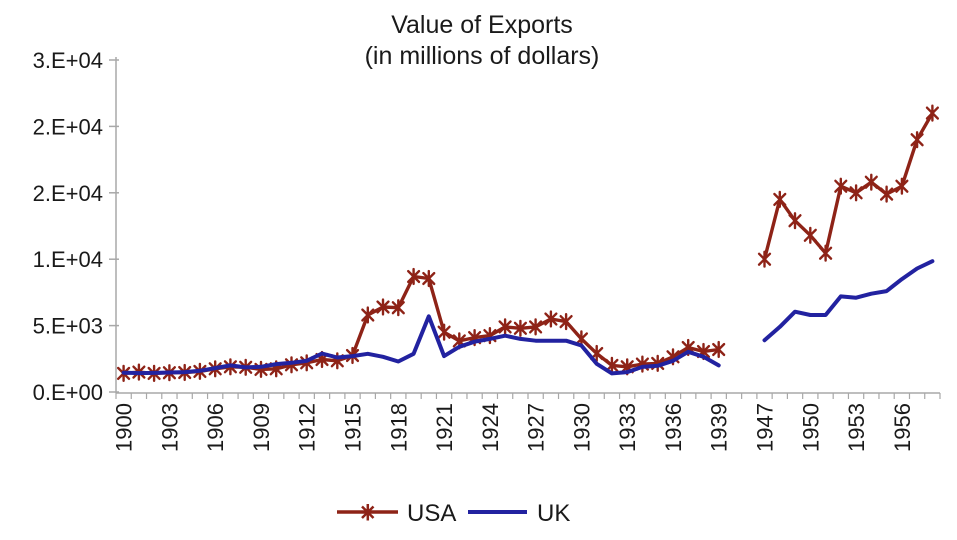  Describe the element at coordinates (444, 427) in the screenshot. I see `x-axis-tick-label: 1921` at that location.